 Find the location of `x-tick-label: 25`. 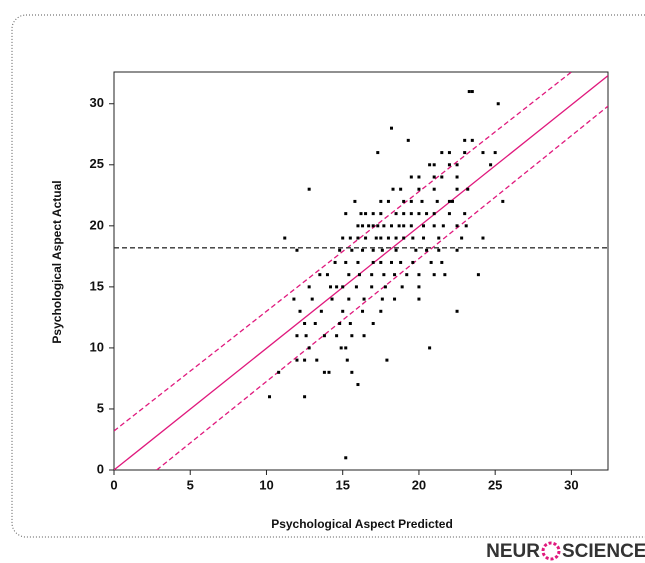

x-tick-label: 25 is located at coordinates (495, 484).